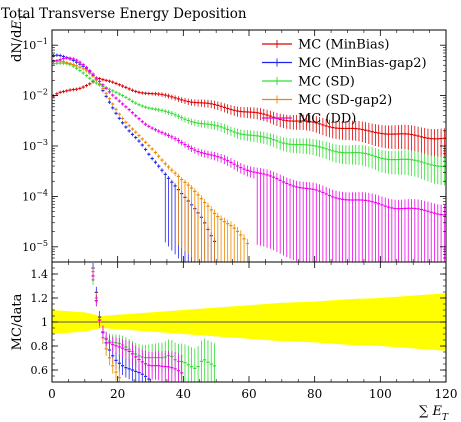 The image size is (461, 422). Describe the element at coordinates (35, 246) in the screenshot. I see `y-tick-label-top: 10⁻⁵` at that location.